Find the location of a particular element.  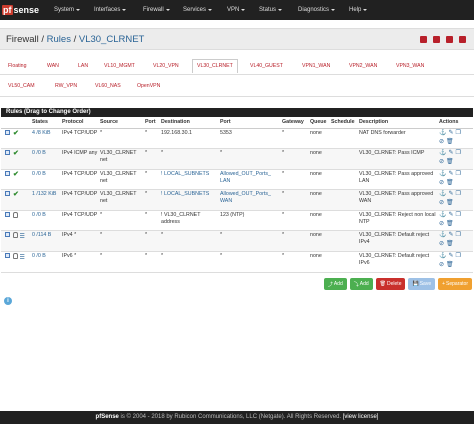

add-bottom-button: ⤵ Add is located at coordinates (361, 284).